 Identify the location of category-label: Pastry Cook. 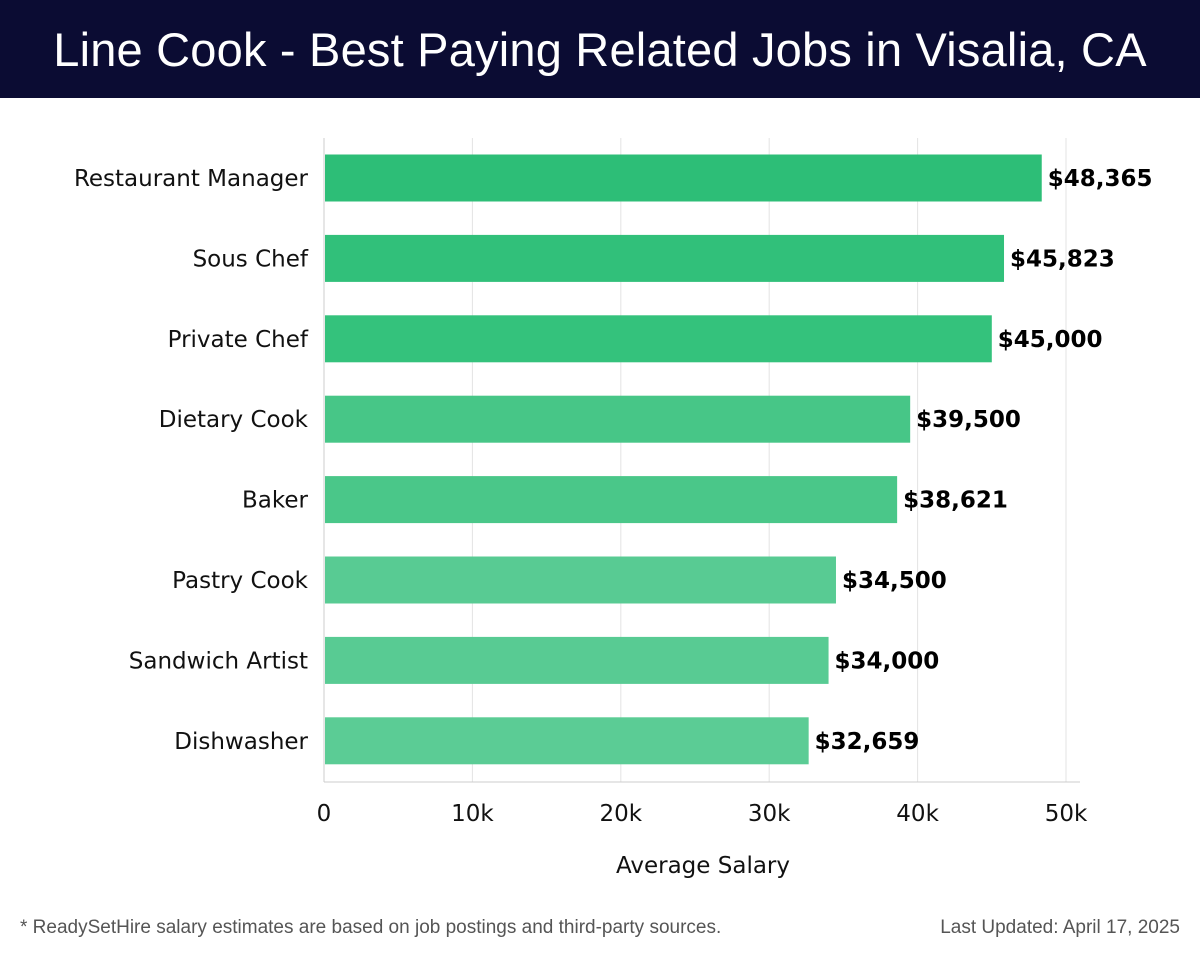
(240, 581).